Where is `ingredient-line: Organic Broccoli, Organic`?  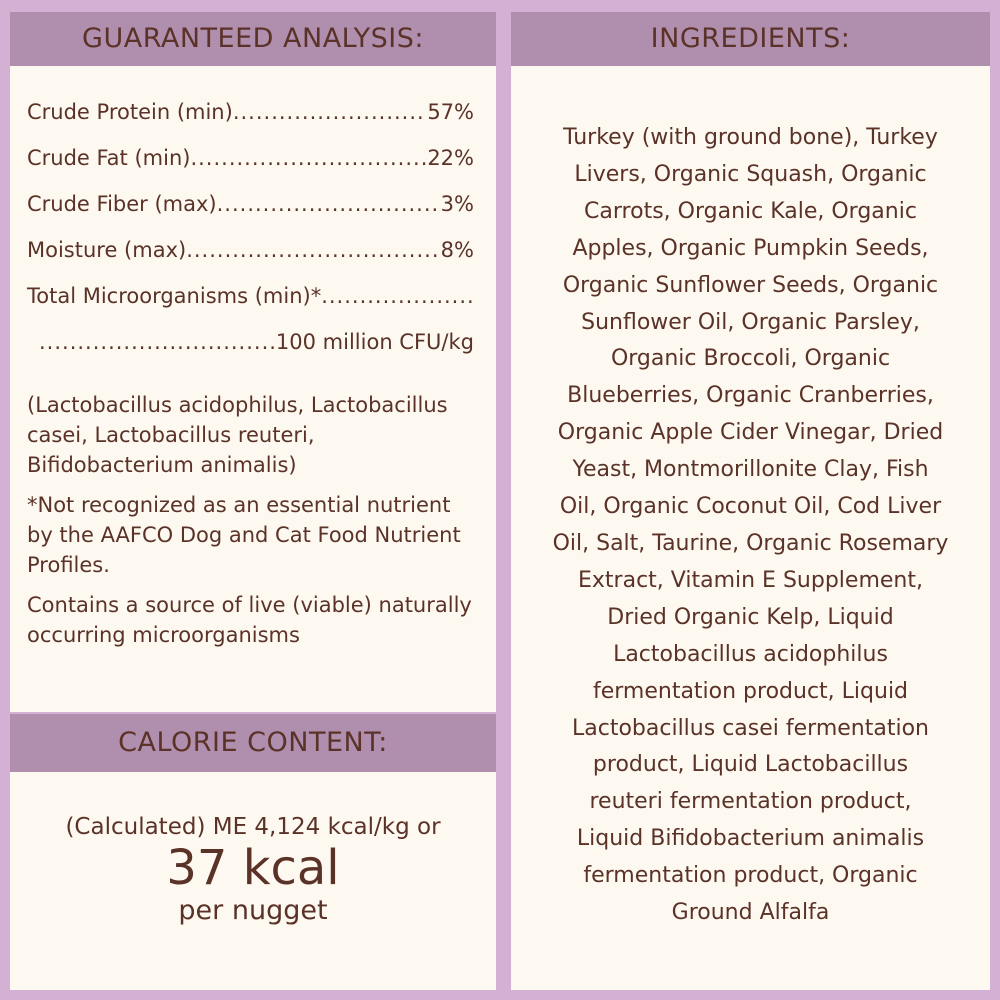 ingredient-line: Organic Broccoli, Organic is located at coordinates (750, 359).